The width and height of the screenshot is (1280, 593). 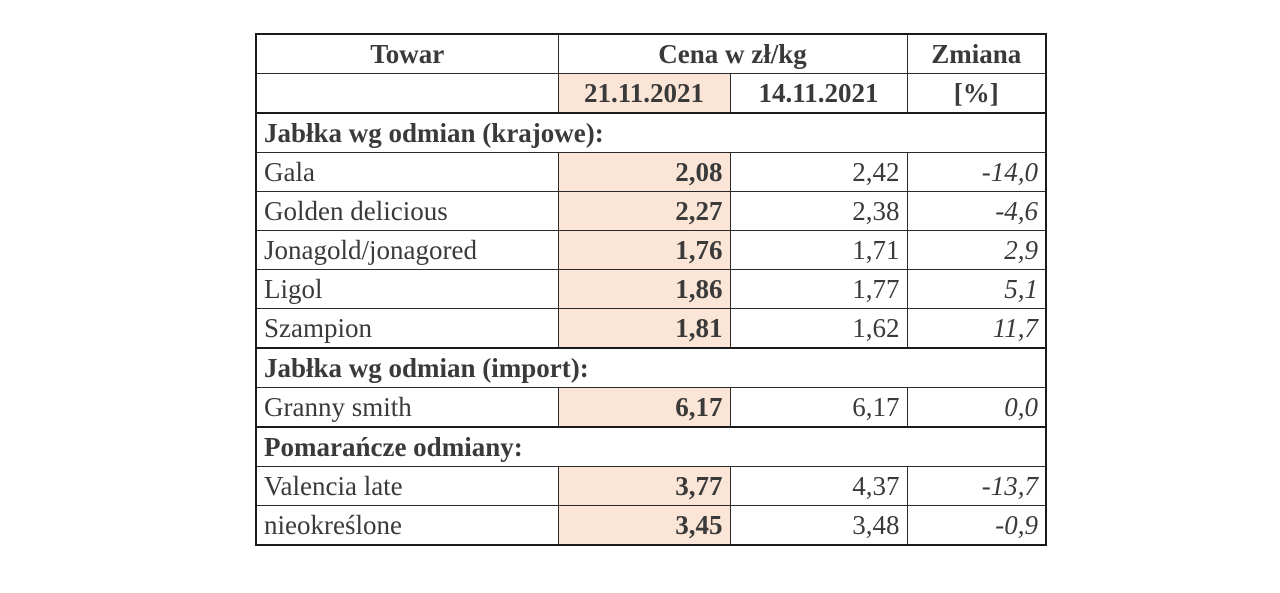 I want to click on section-title: Jabłka wg odmian (import):, so click(x=651, y=367).